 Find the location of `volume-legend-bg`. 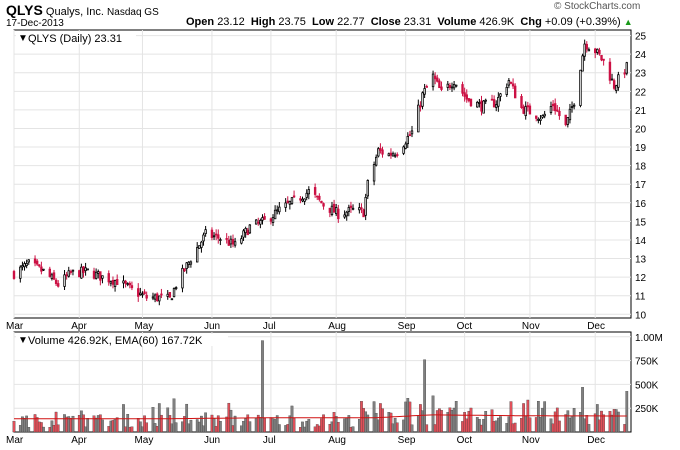

volume-legend-bg is located at coordinates (122, 340).